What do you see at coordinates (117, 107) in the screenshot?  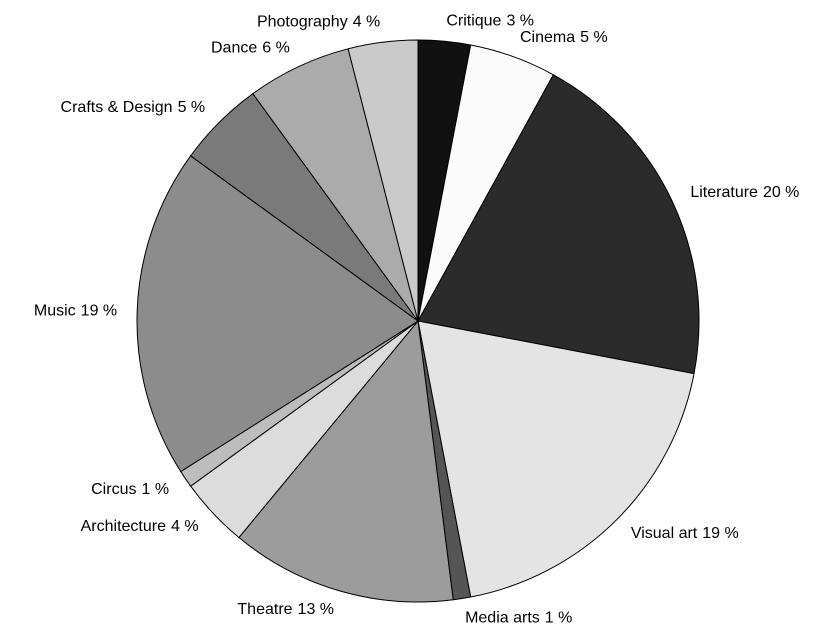 I see `category-label: Crafts & Design` at bounding box center [117, 107].